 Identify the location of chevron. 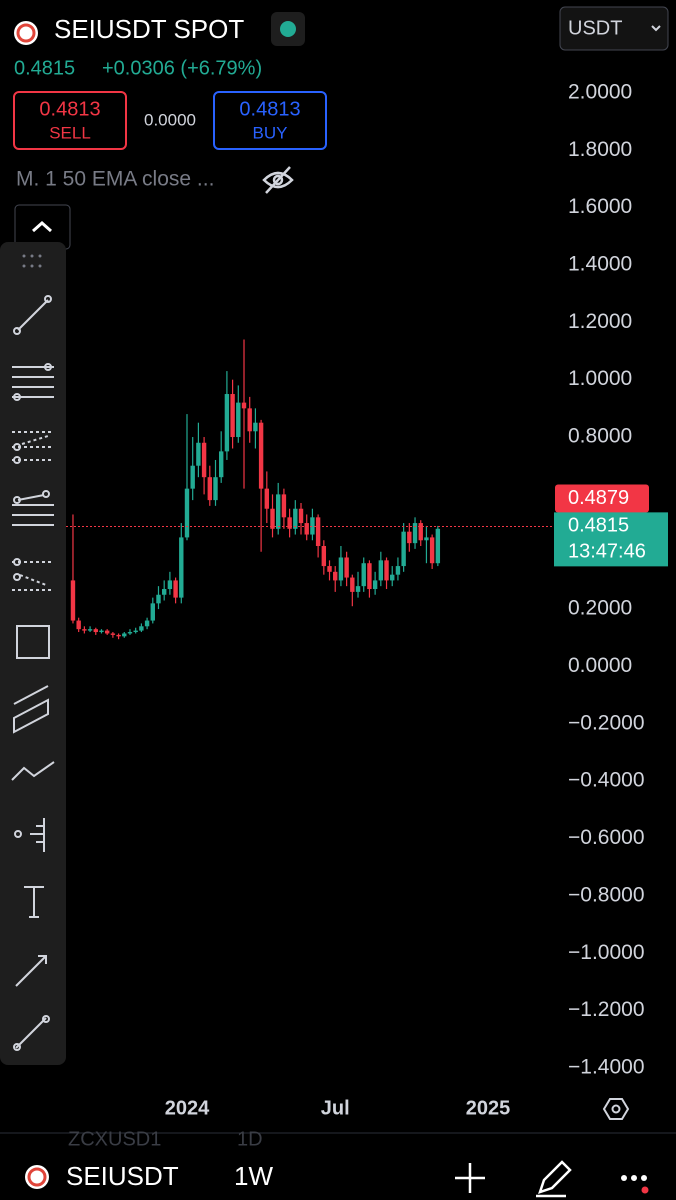
(656, 28).